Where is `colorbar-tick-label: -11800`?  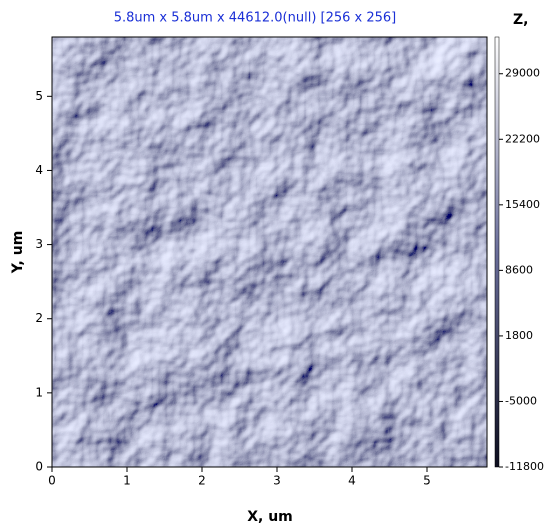
colorbar-tick-label: -11800 is located at coordinates (524, 466).